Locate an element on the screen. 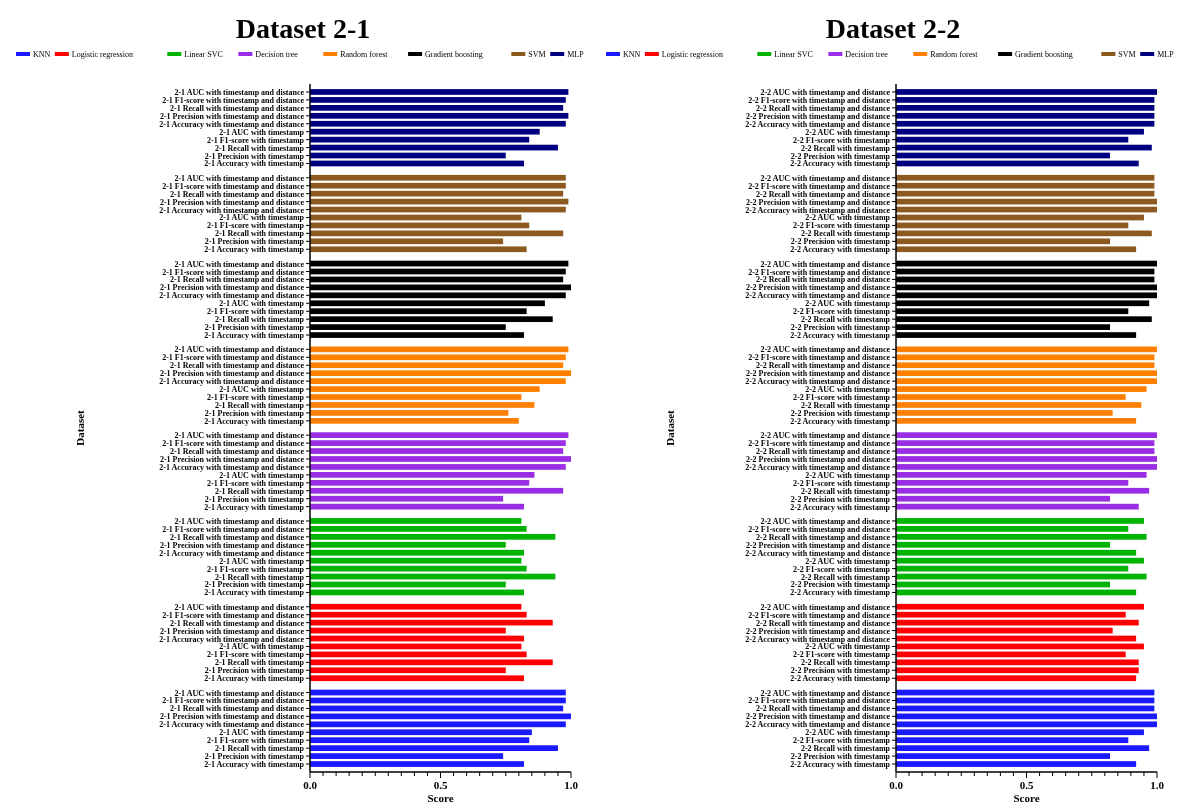  y-tick-label: 2-1 Recall with timestamp is located at coordinates (259, 491).